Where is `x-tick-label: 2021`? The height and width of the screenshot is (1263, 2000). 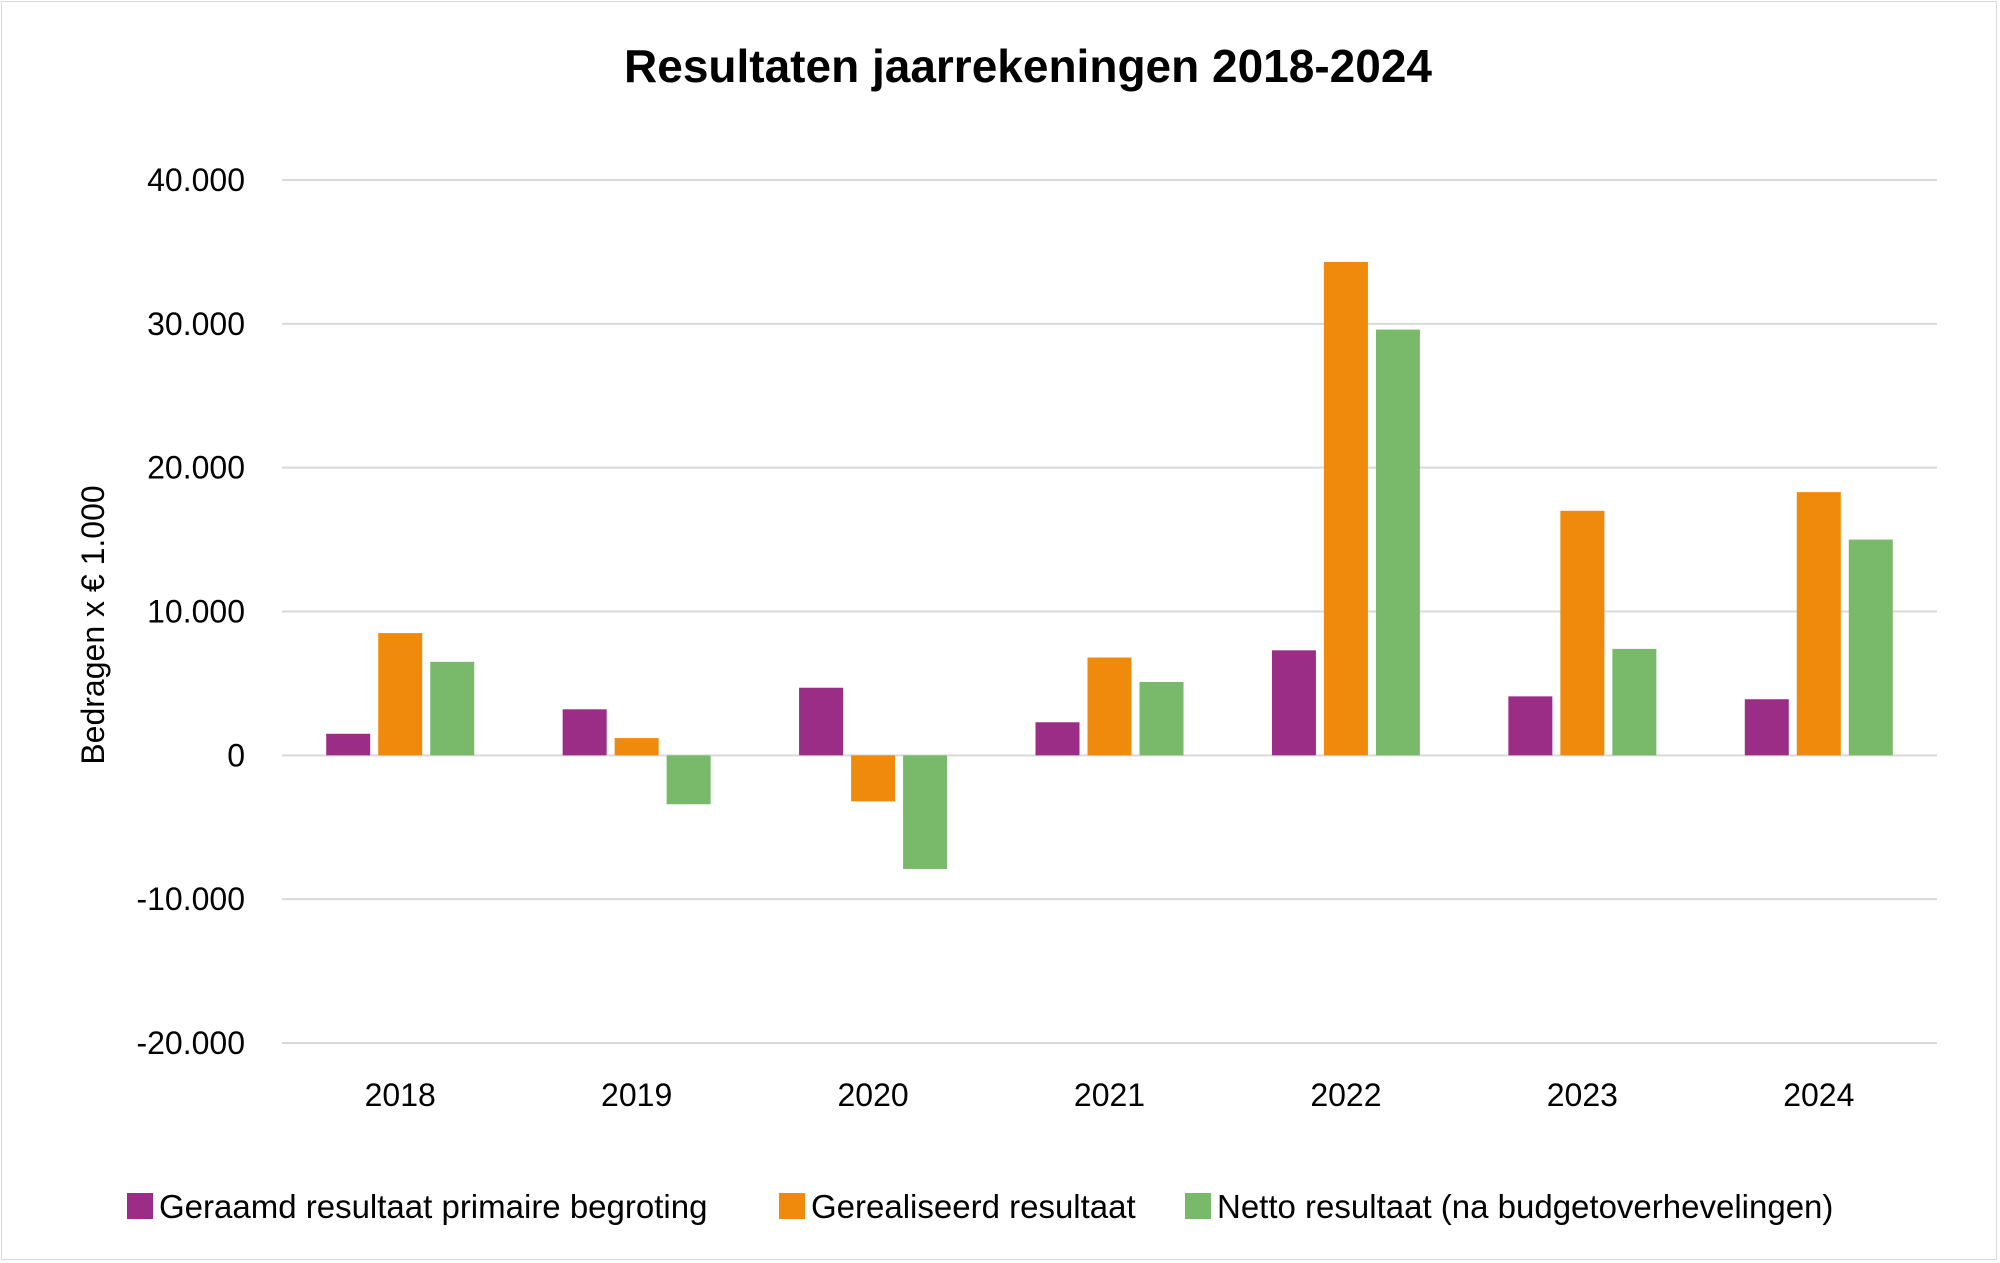
x-tick-label: 2021 is located at coordinates (1109, 1095).